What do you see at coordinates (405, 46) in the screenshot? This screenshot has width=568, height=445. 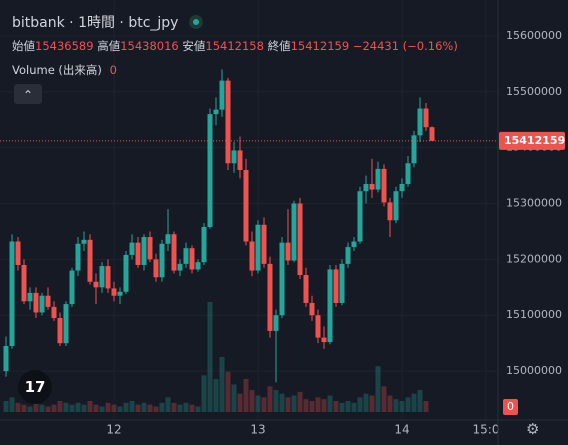 I see `change: −24431 (−0.16%)` at bounding box center [405, 46].